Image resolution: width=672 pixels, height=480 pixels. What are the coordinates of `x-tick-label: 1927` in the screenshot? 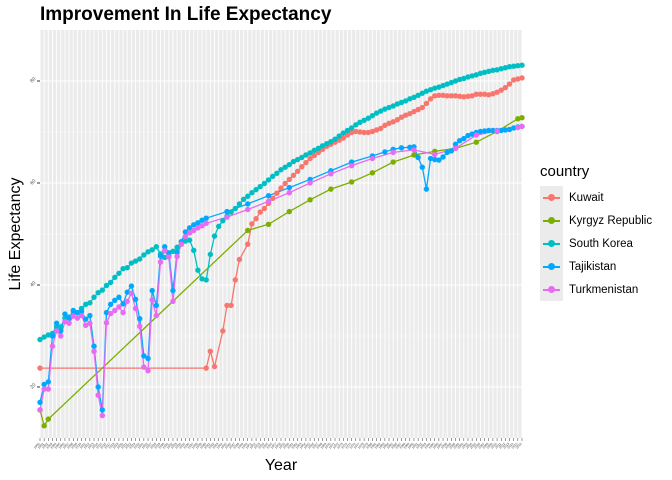 It's located at (149, 446).